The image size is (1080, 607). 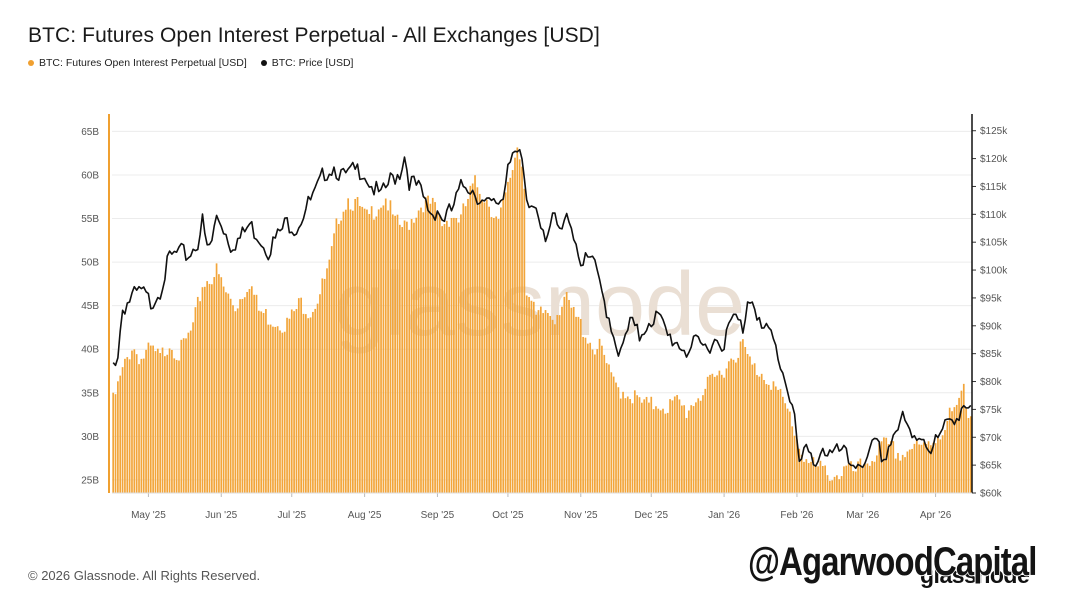 What do you see at coordinates (991, 354) in the screenshot?
I see `y-right-tick-label: $85k` at bounding box center [991, 354].